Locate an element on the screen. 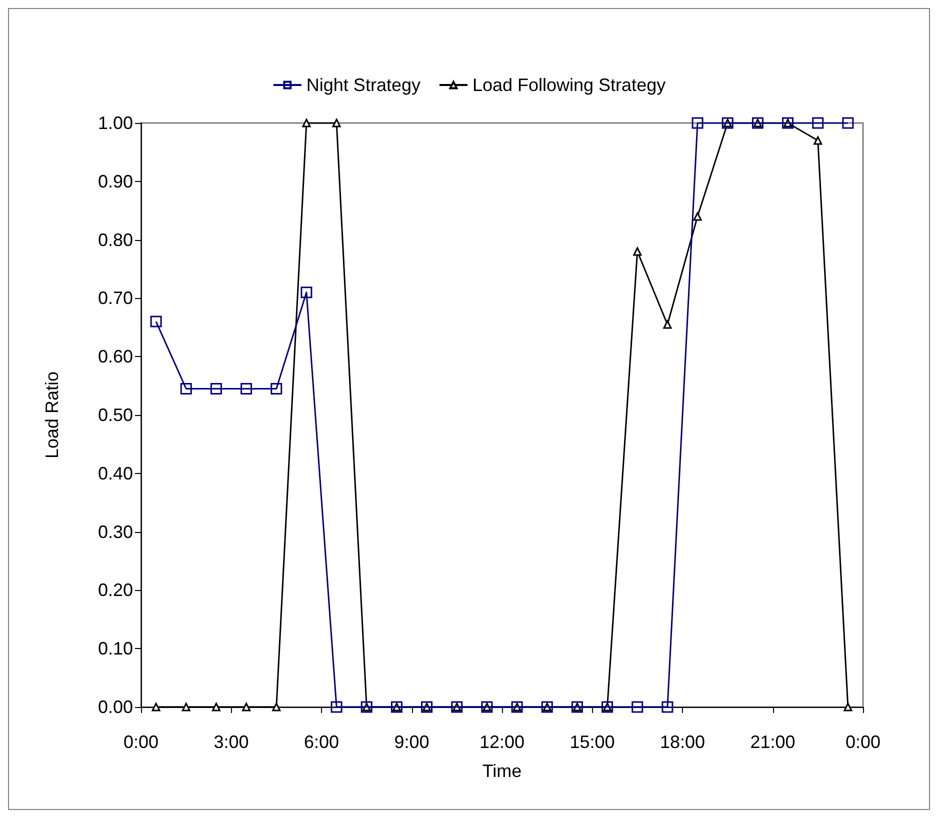  x-tick-label: 21:00 is located at coordinates (773, 742).